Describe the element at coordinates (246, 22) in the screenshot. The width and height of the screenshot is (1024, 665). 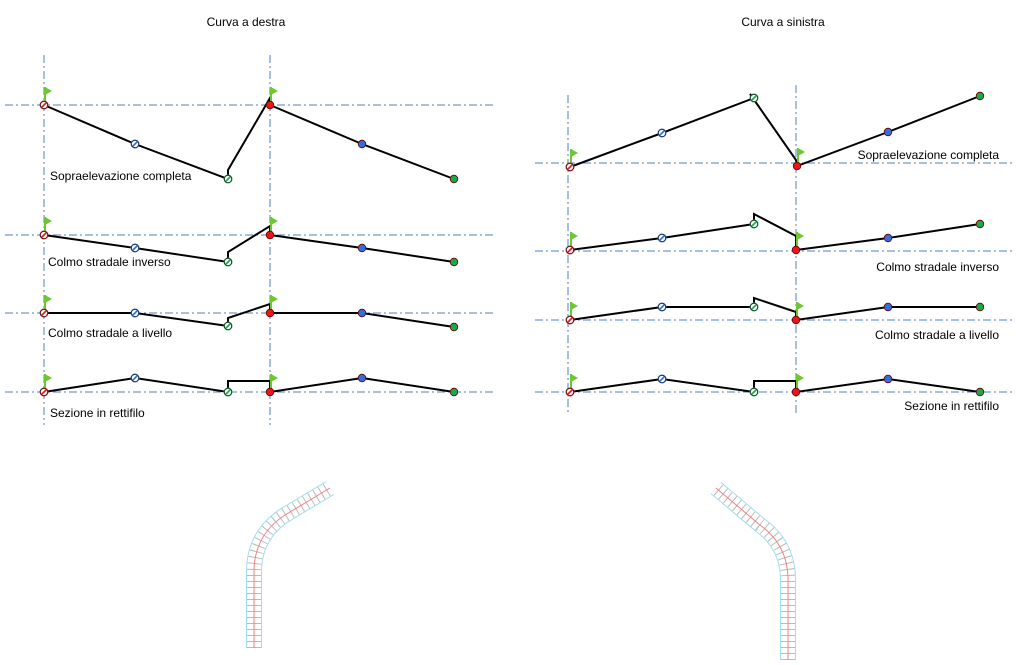
I see `panel-title-right-curve: Curva a destra` at that location.